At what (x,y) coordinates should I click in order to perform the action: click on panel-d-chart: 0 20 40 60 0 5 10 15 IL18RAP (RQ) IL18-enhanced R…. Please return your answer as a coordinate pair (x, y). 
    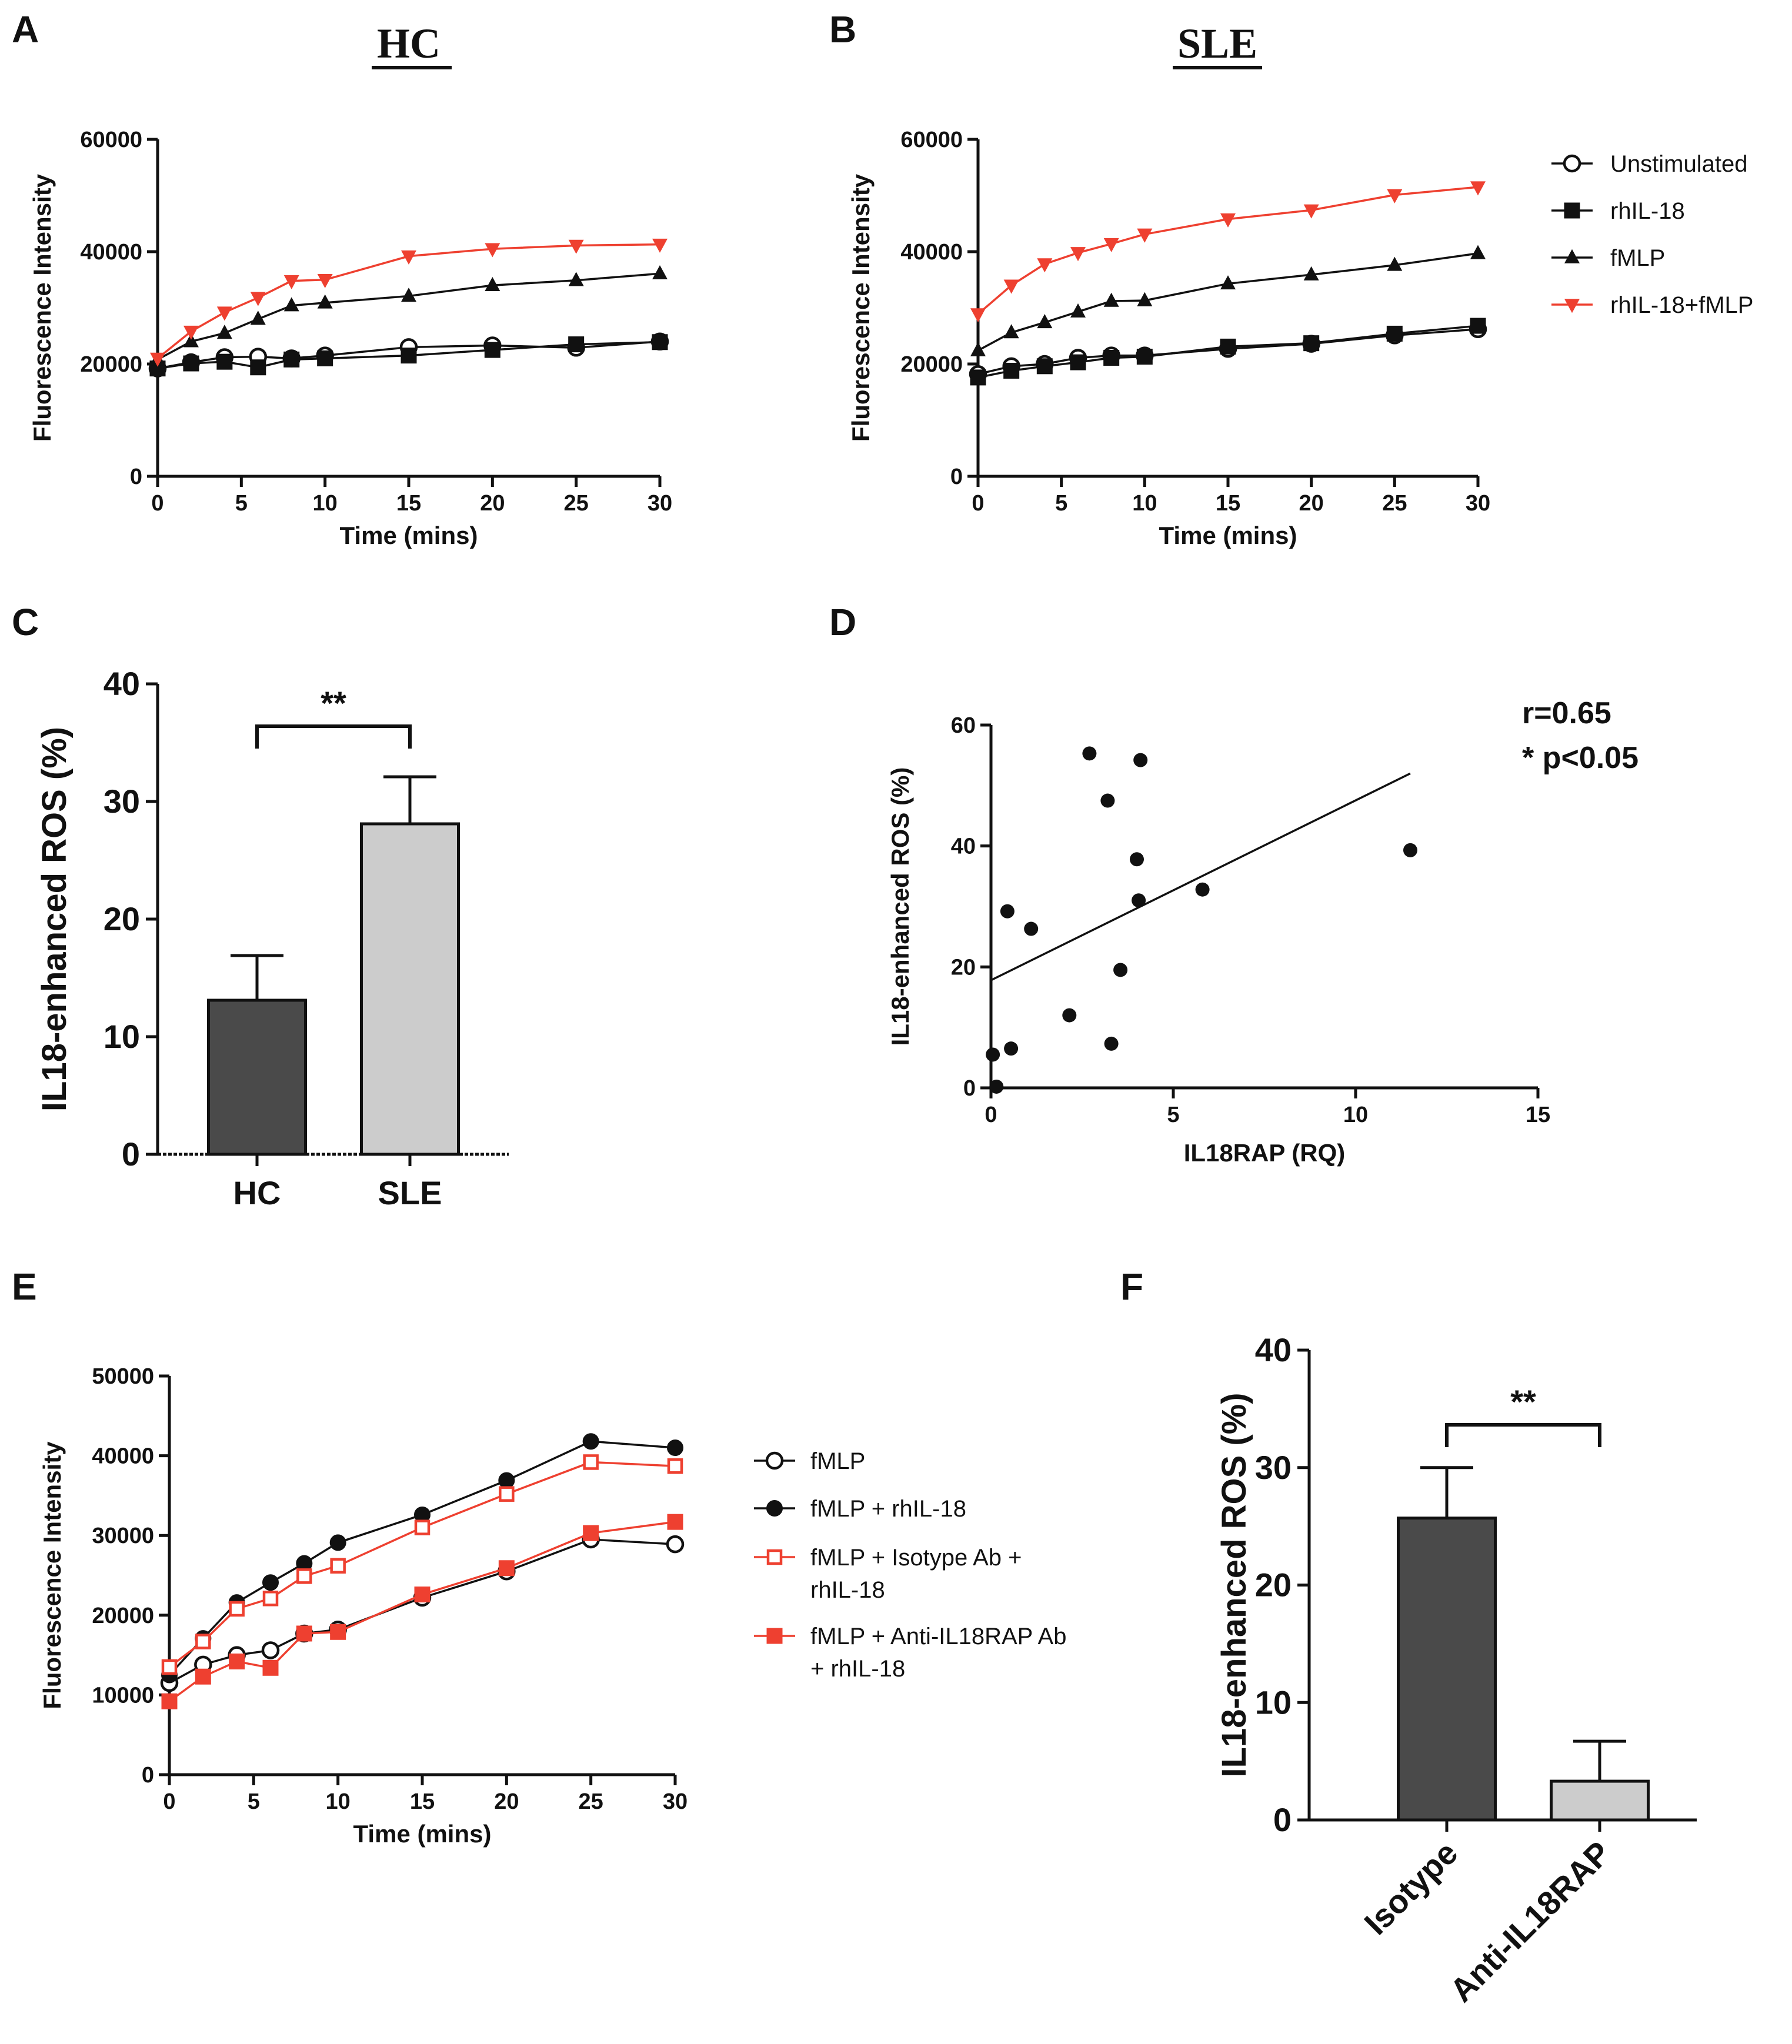
    Looking at the image, I should click on (1263, 932).